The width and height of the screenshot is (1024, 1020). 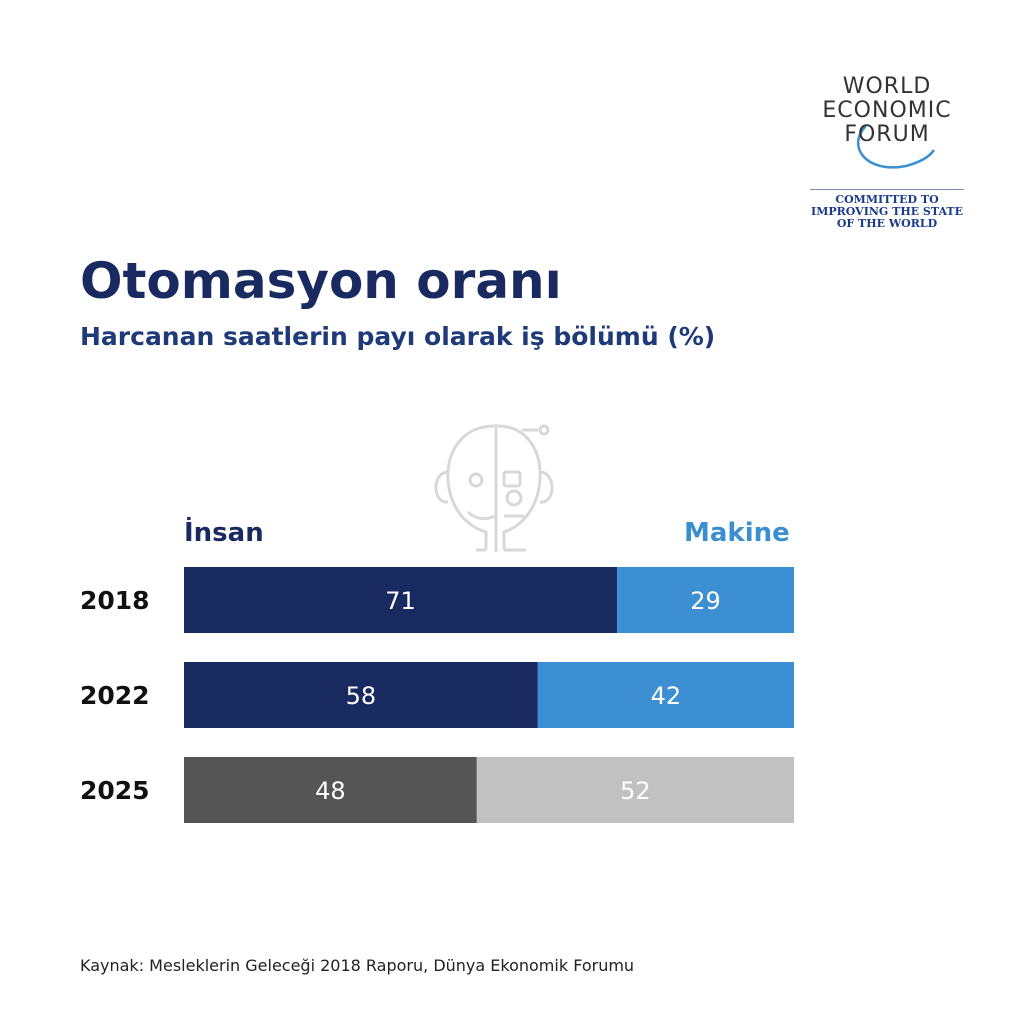 I want to click on bar-2022-machine, so click(x=665, y=695).